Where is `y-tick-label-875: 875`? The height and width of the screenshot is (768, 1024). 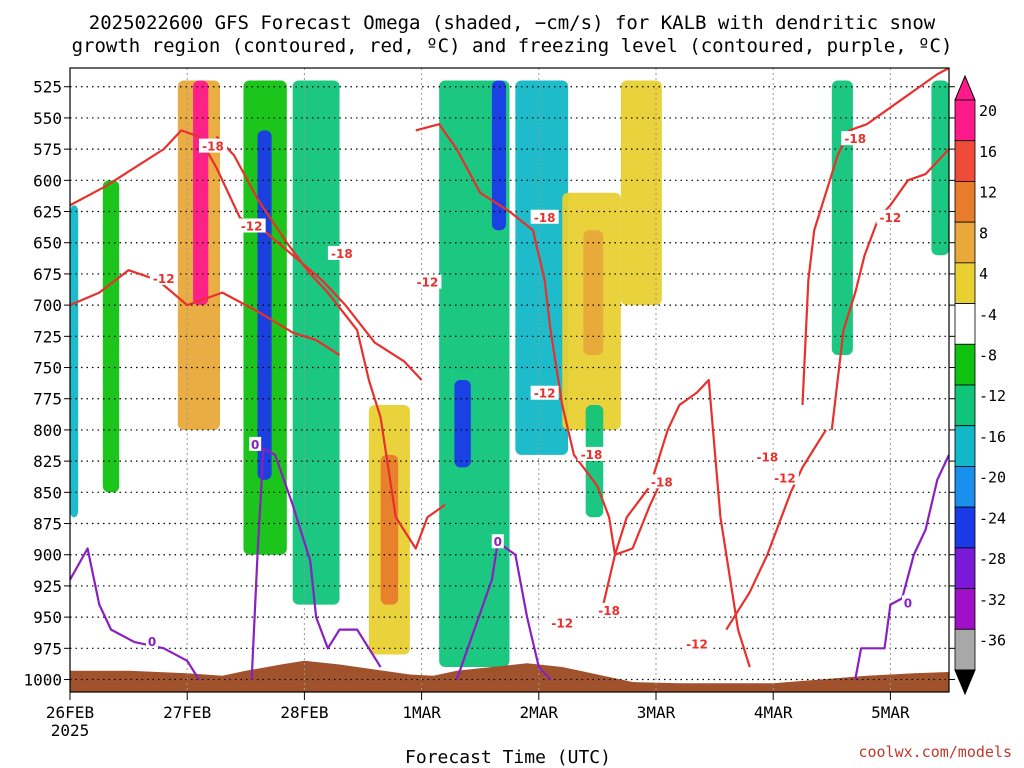 y-tick-label-875: 875 is located at coordinates (47, 524).